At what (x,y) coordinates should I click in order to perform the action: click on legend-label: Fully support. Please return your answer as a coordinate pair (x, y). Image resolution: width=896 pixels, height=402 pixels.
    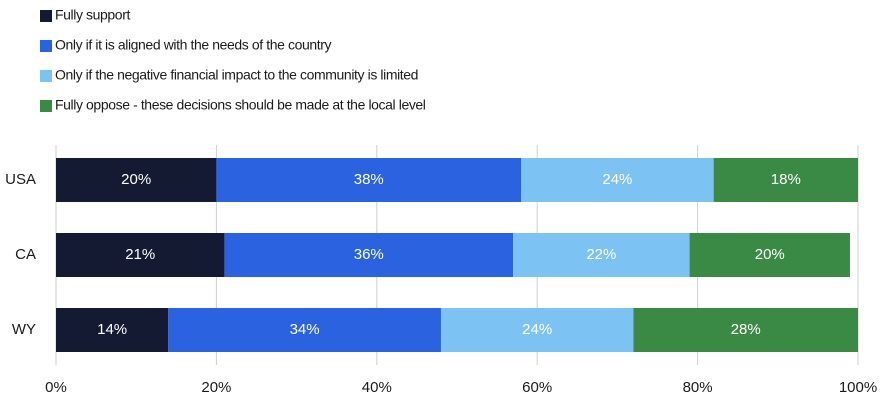
    Looking at the image, I should click on (92, 15).